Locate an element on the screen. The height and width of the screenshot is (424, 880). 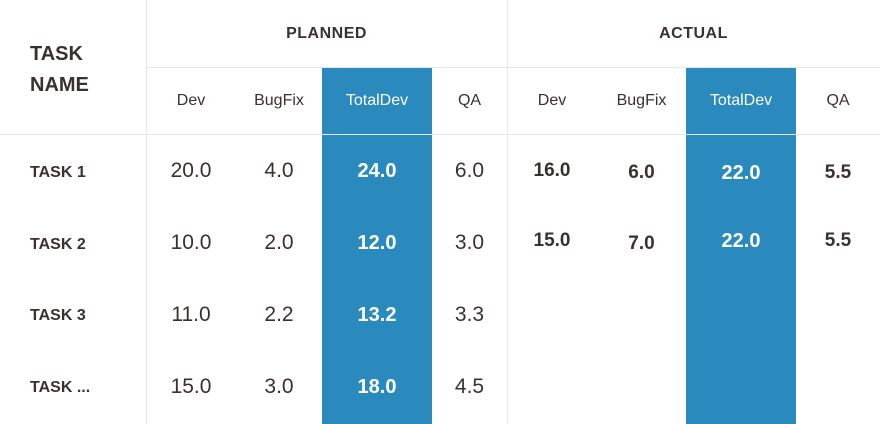
row-task-label: TASK 1 is located at coordinates (58, 172).